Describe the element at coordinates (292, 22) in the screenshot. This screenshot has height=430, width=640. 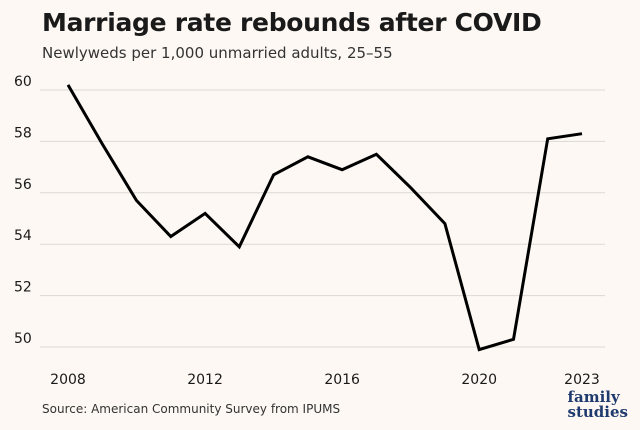
I see `chart-title: Marriage rate rebounds after COVID` at that location.